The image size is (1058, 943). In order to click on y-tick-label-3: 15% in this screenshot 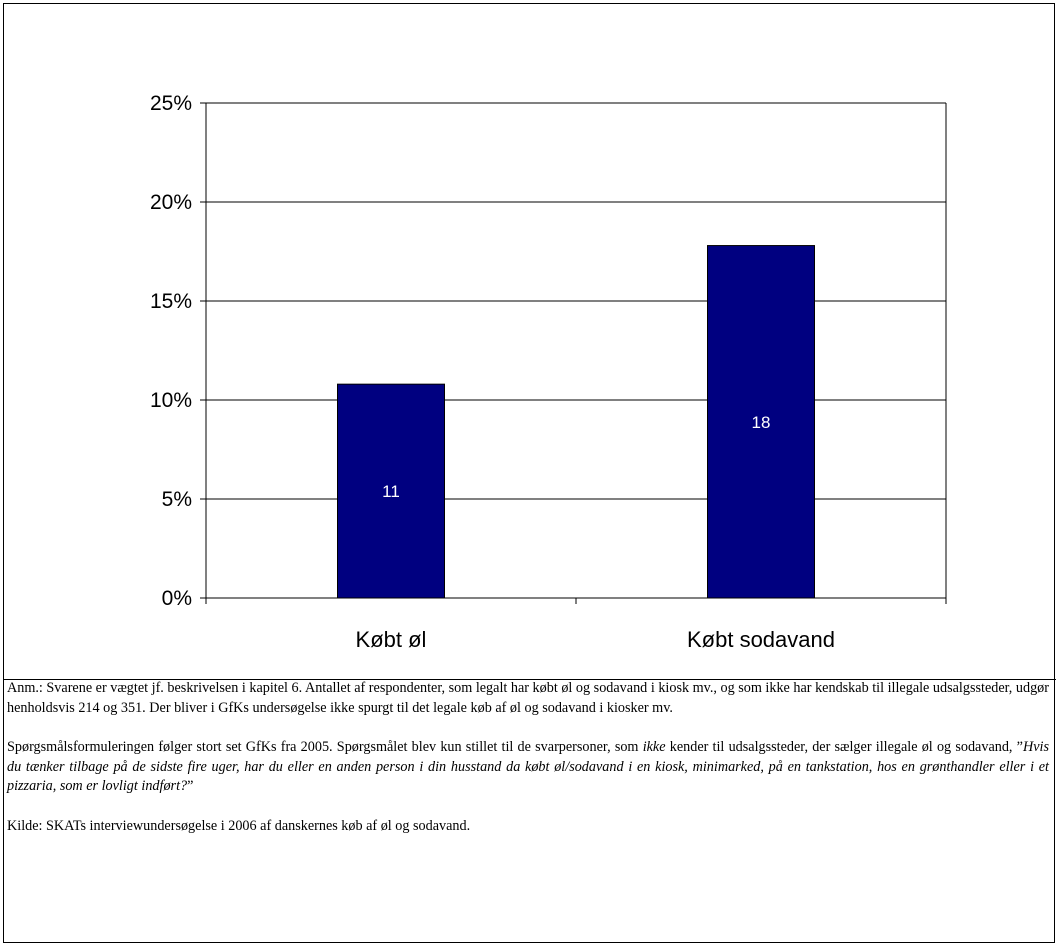, I will do `click(171, 301)`.